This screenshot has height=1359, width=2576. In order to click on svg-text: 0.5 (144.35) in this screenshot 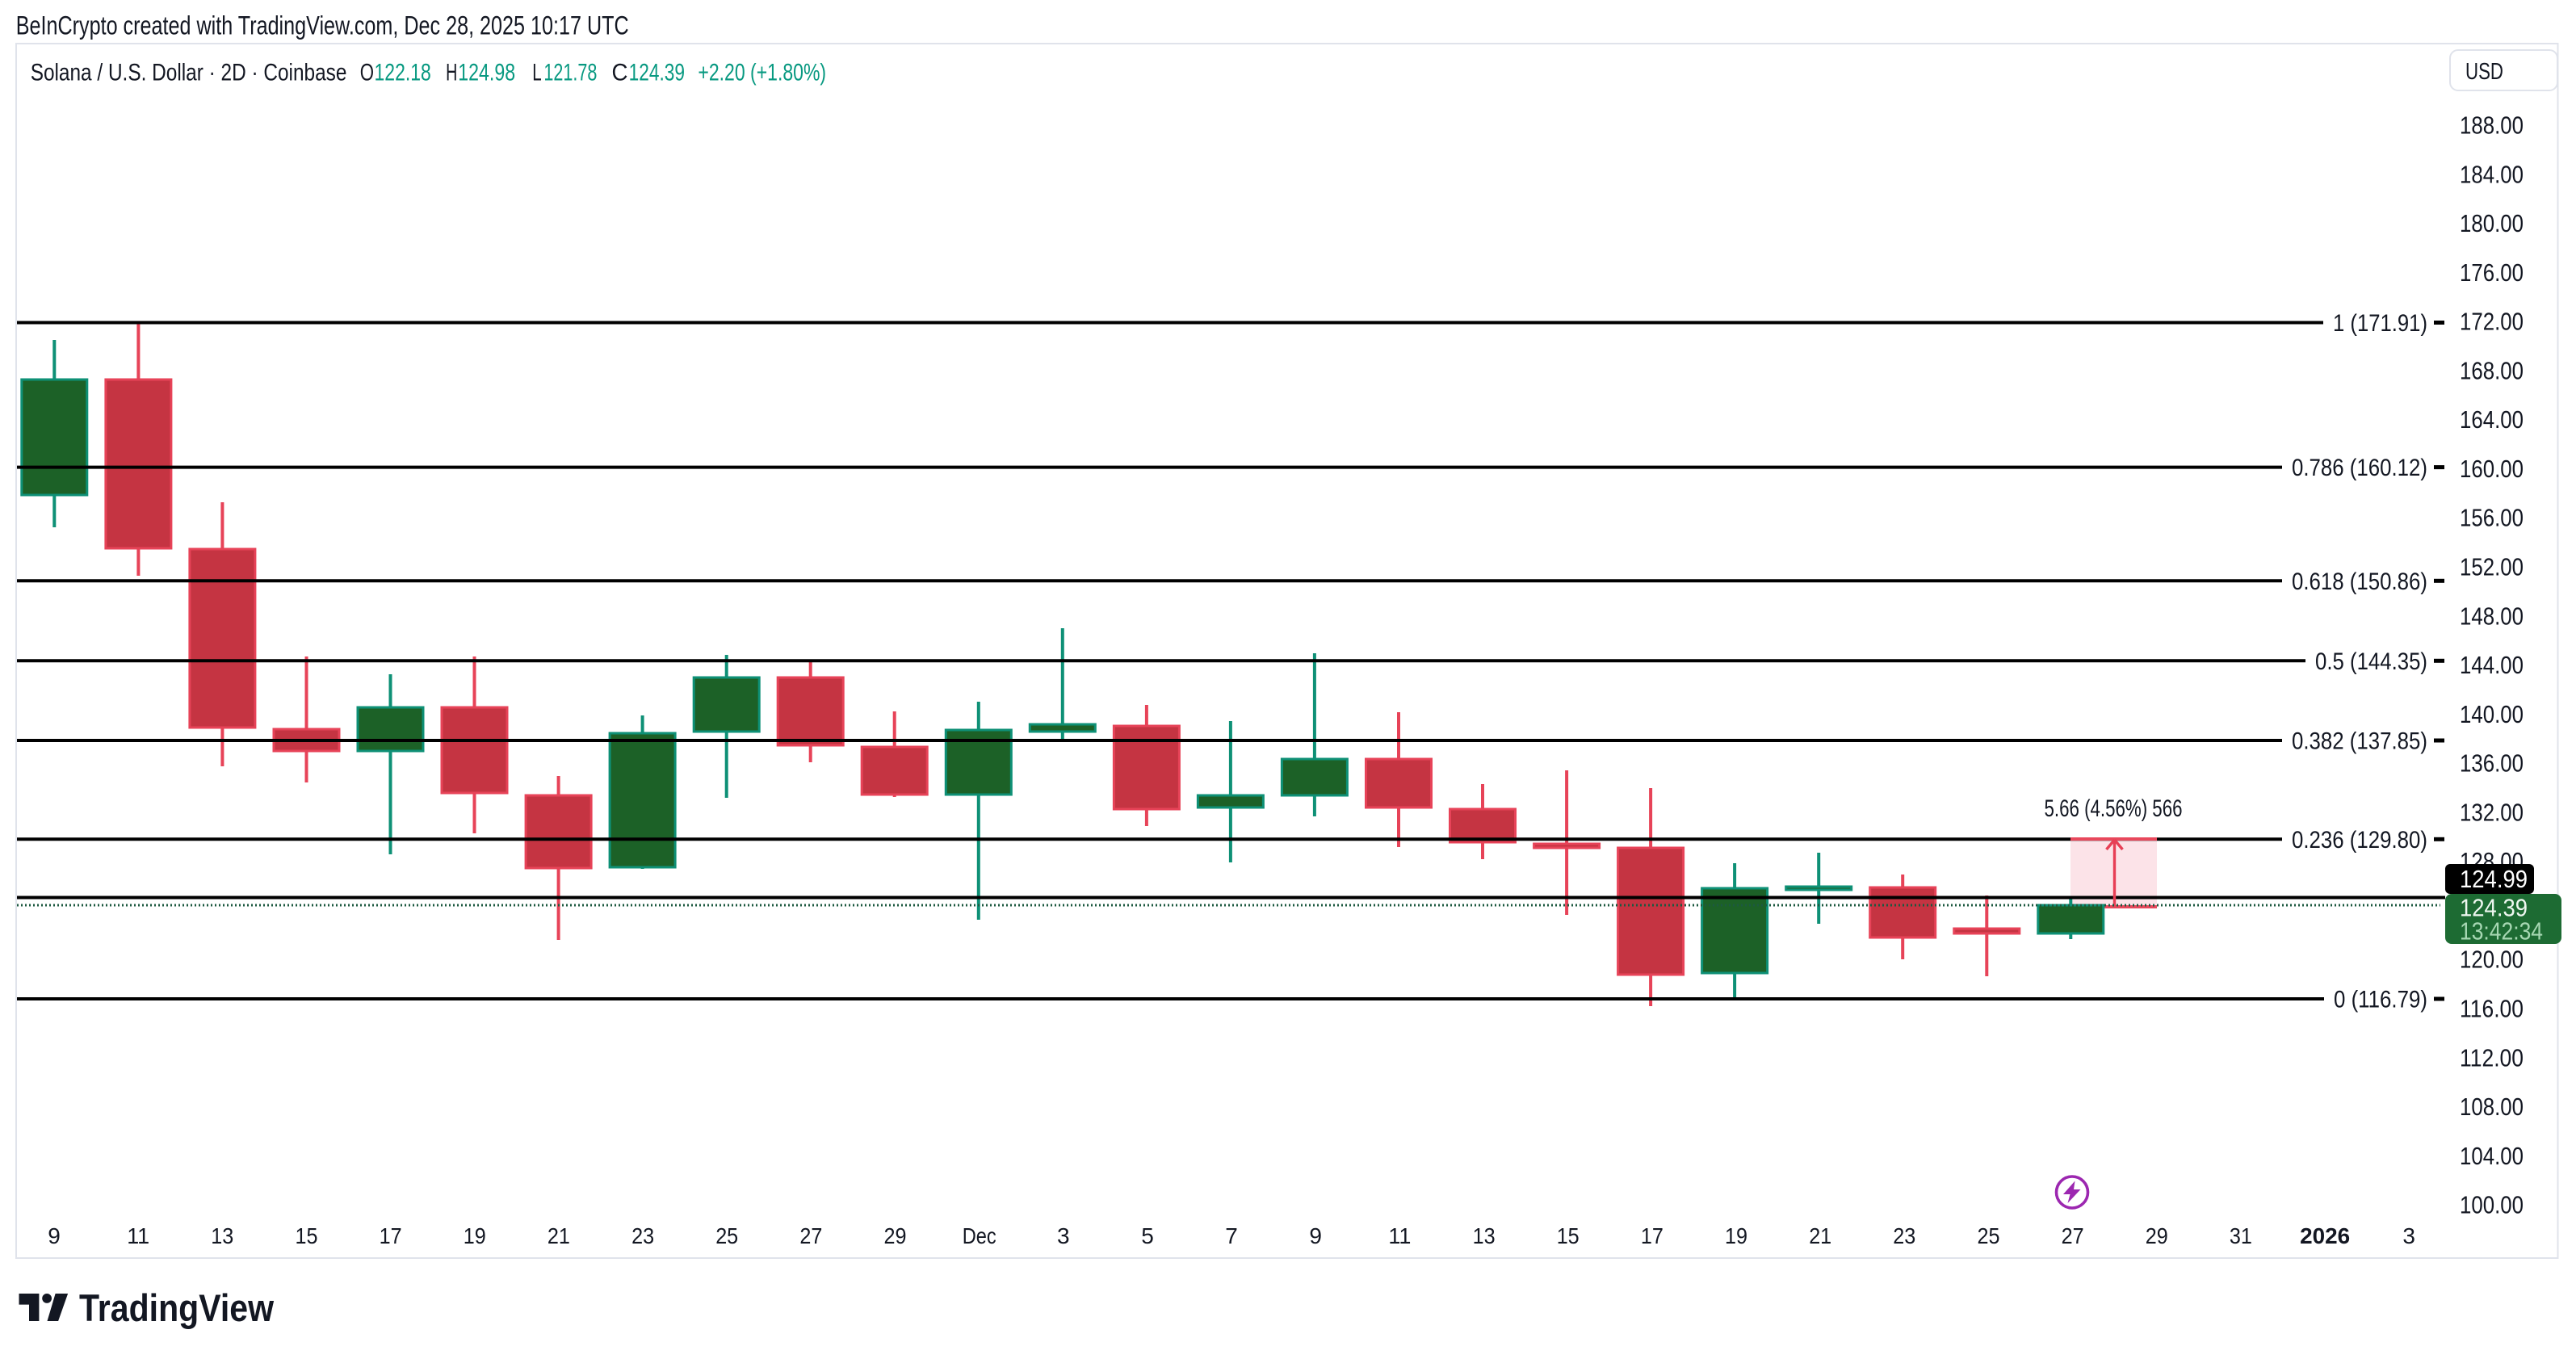, I will do `click(2371, 662)`.